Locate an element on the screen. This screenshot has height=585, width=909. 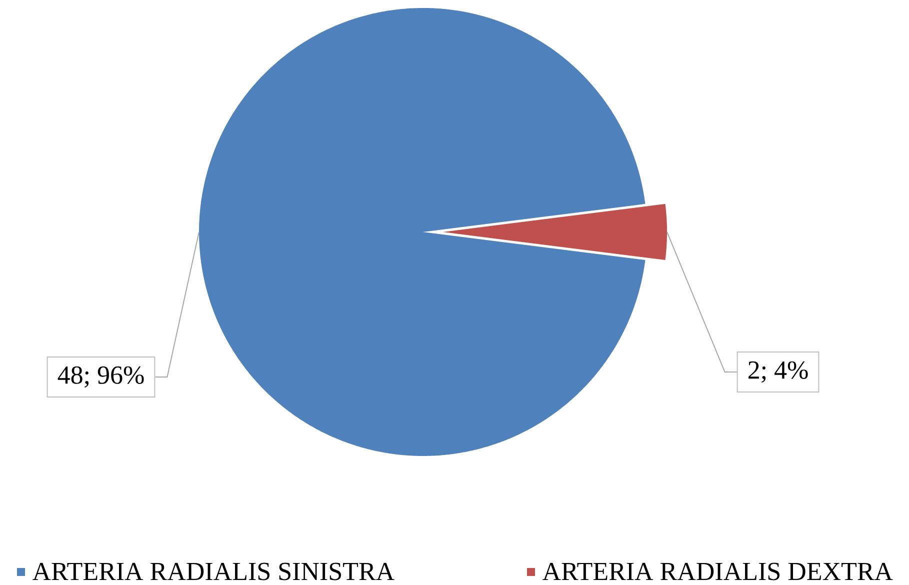
data-label: 2; 4% is located at coordinates (778, 372).